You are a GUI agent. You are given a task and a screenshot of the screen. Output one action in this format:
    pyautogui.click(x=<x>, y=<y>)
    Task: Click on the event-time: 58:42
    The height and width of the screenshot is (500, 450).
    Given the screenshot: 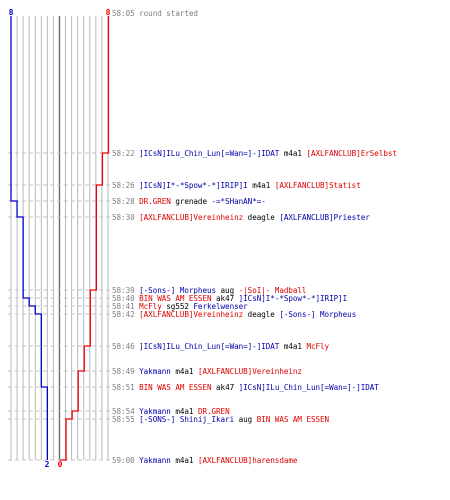 What is the action you would take?
    pyautogui.click(x=123, y=314)
    